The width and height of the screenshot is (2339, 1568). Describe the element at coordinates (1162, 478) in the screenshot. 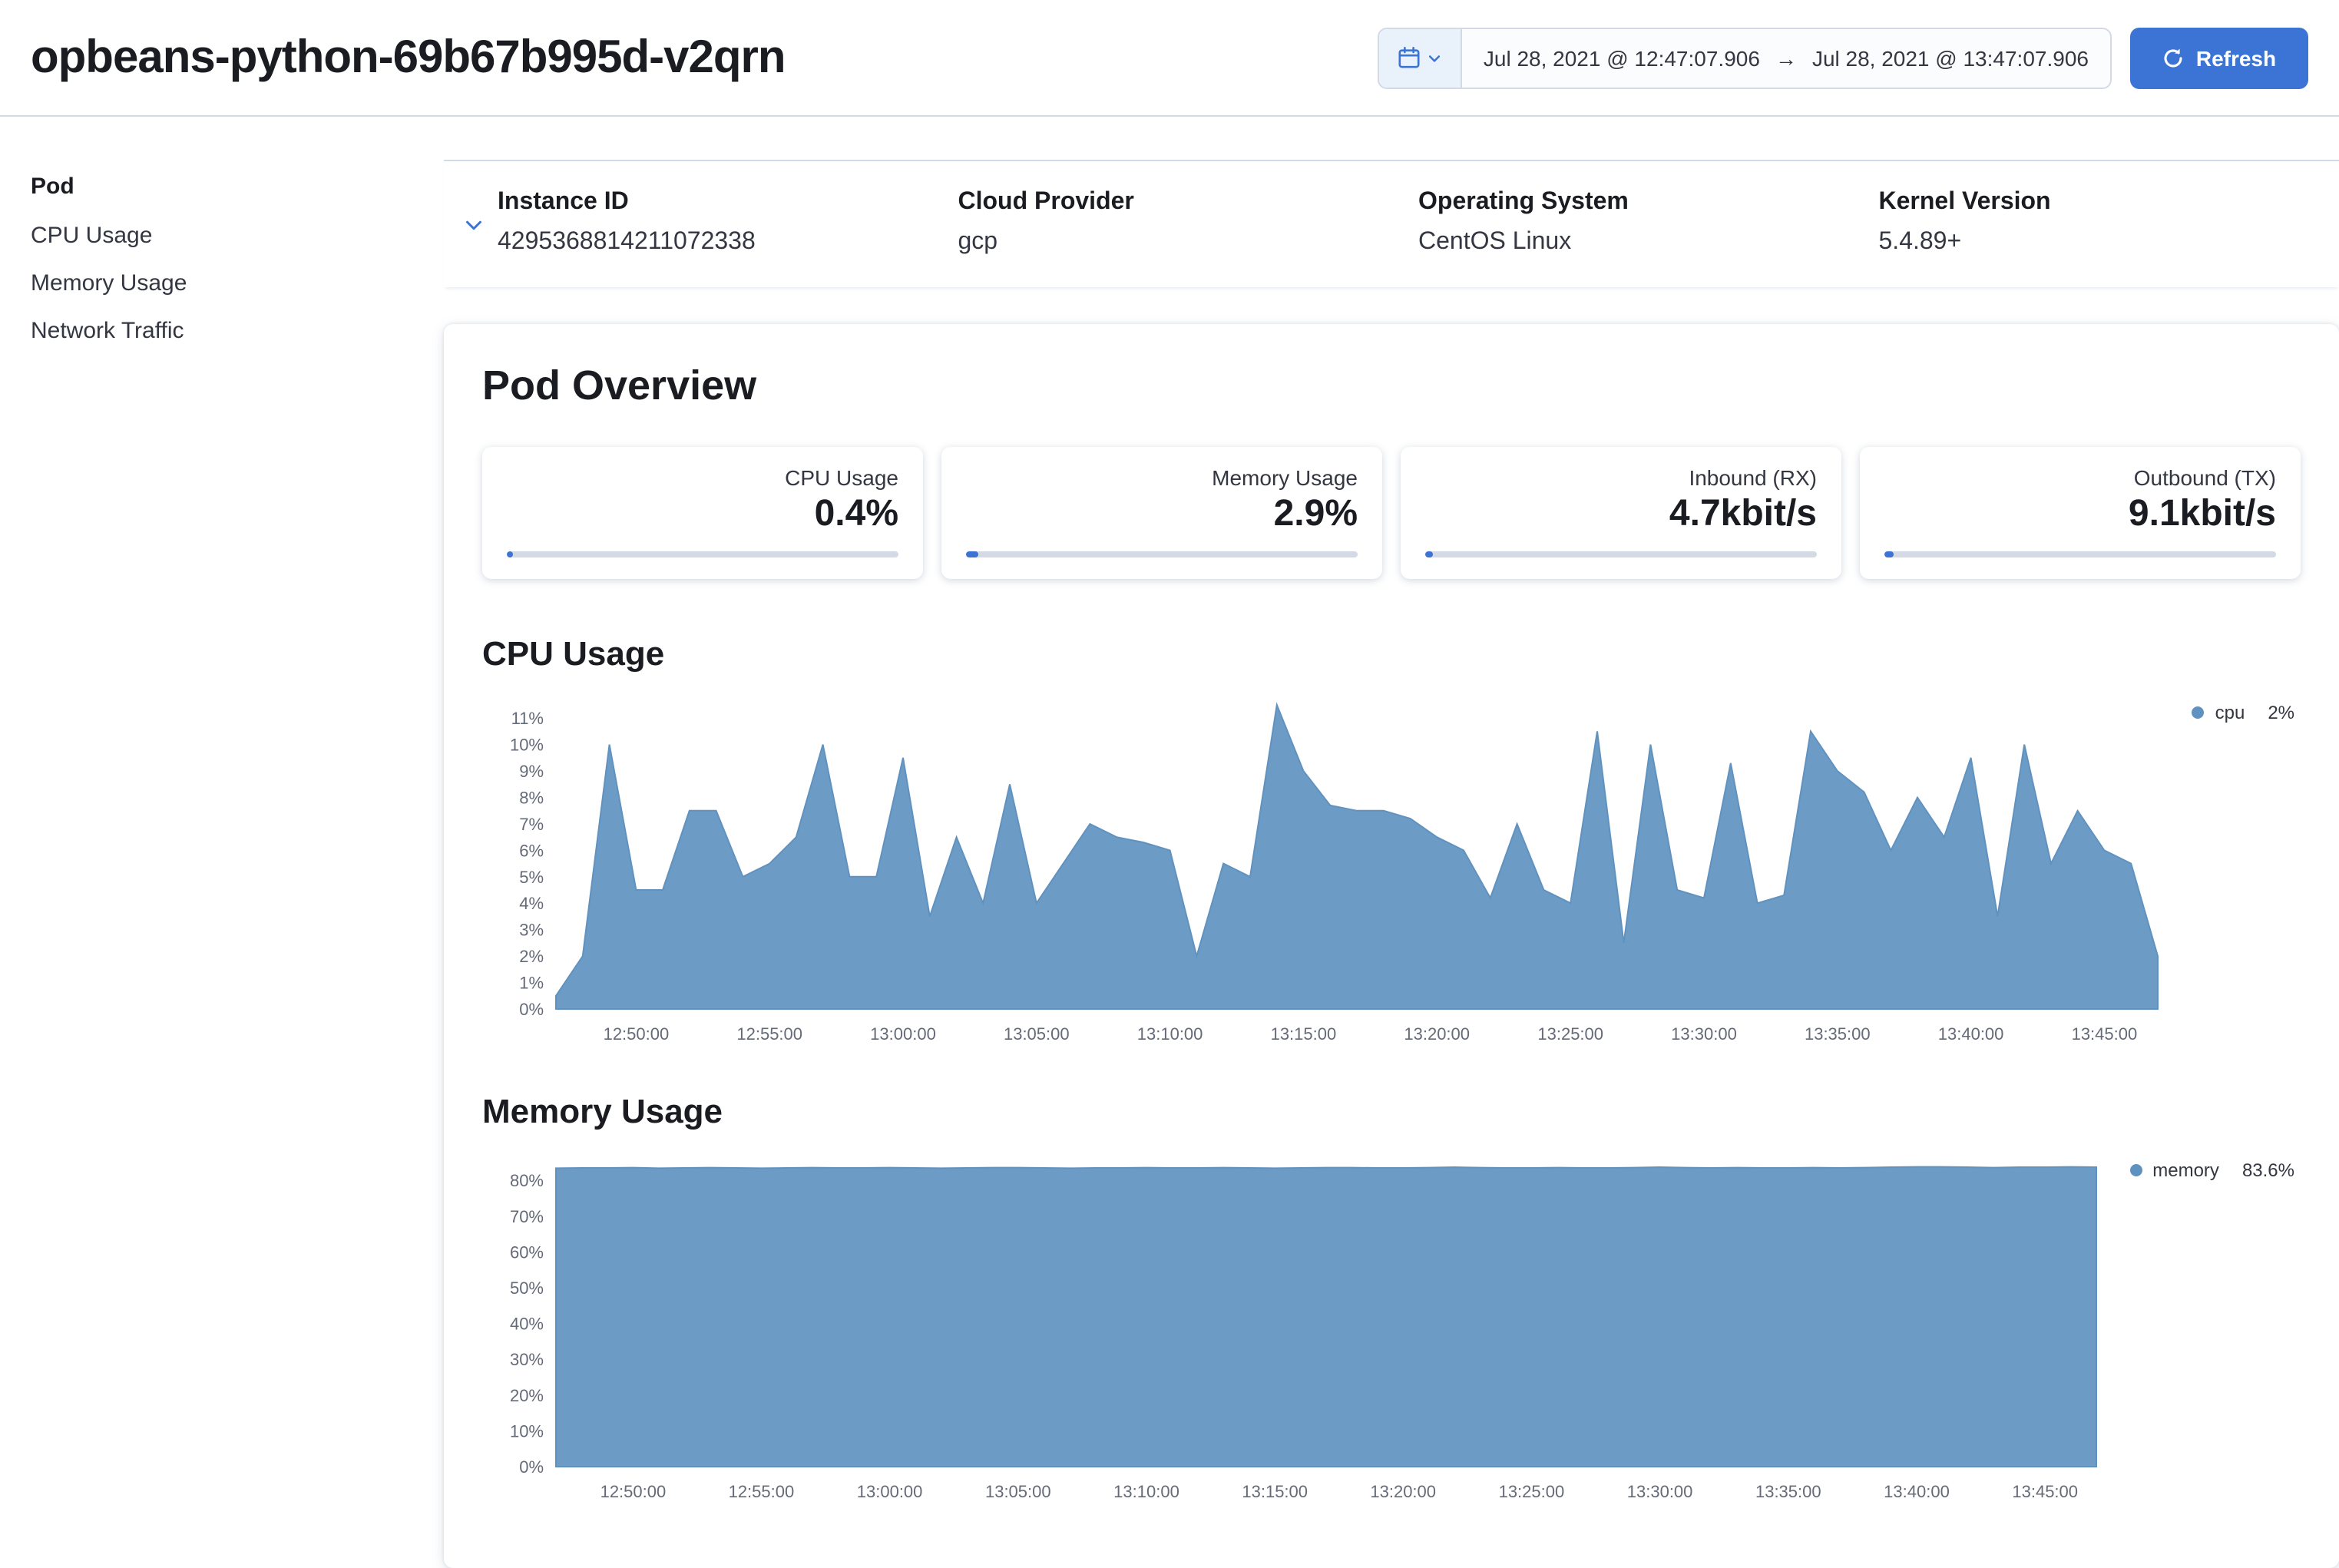

I see `metric-label: Memory Usage` at that location.